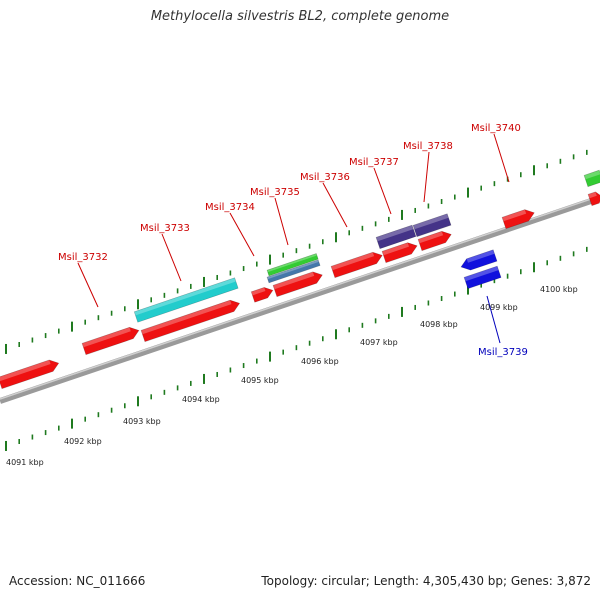 This screenshot has width=600, height=600. I want to click on accession-text: Accession: NC_011666, so click(77, 581).